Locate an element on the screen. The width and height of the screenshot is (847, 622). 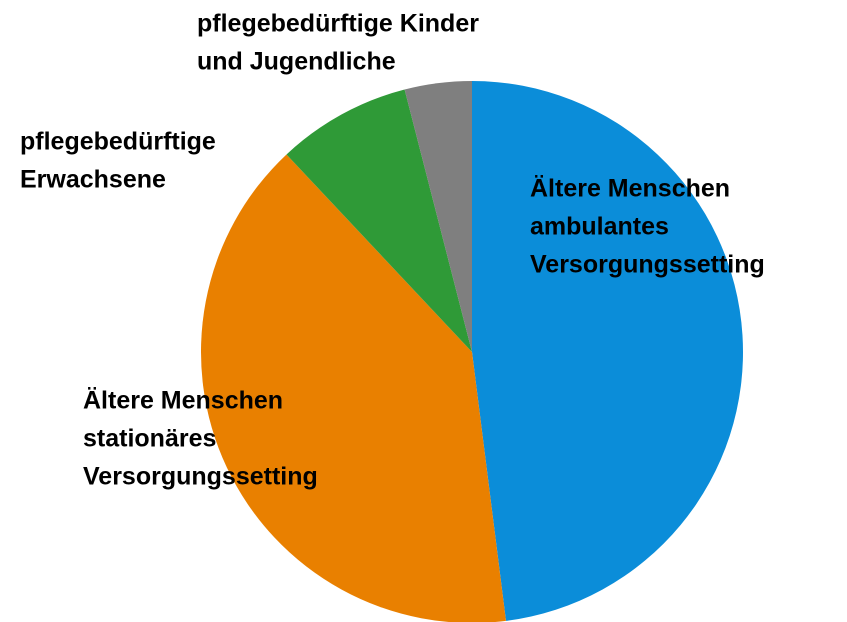
slice-label: Erwachsene is located at coordinates (93, 180).